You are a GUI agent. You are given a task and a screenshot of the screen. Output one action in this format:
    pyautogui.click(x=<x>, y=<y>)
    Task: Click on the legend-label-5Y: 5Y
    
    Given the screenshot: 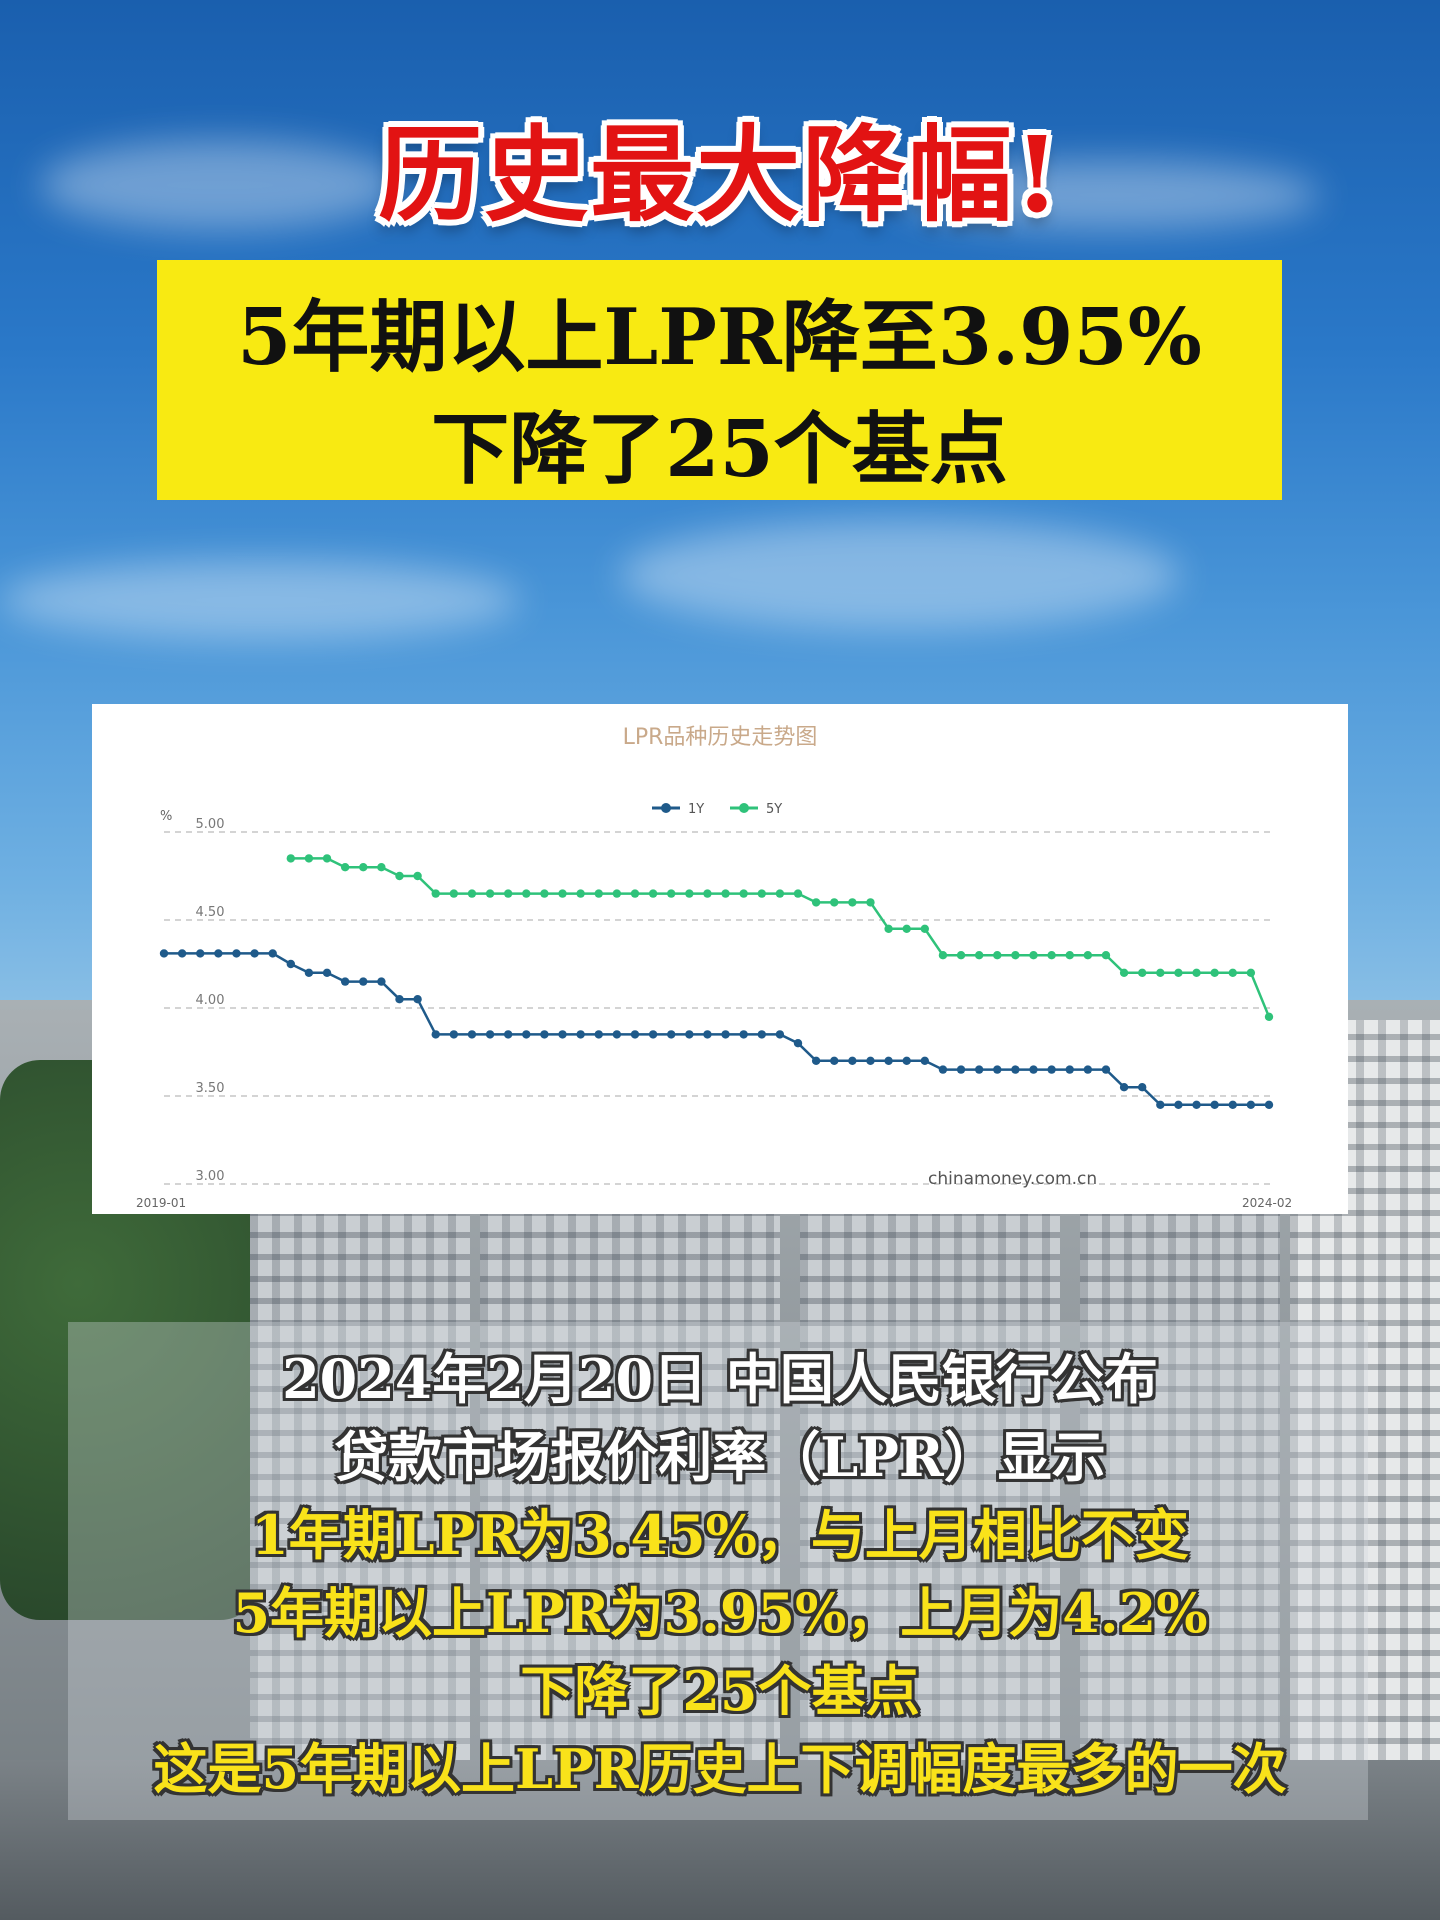 What is the action you would take?
    pyautogui.click(x=774, y=809)
    